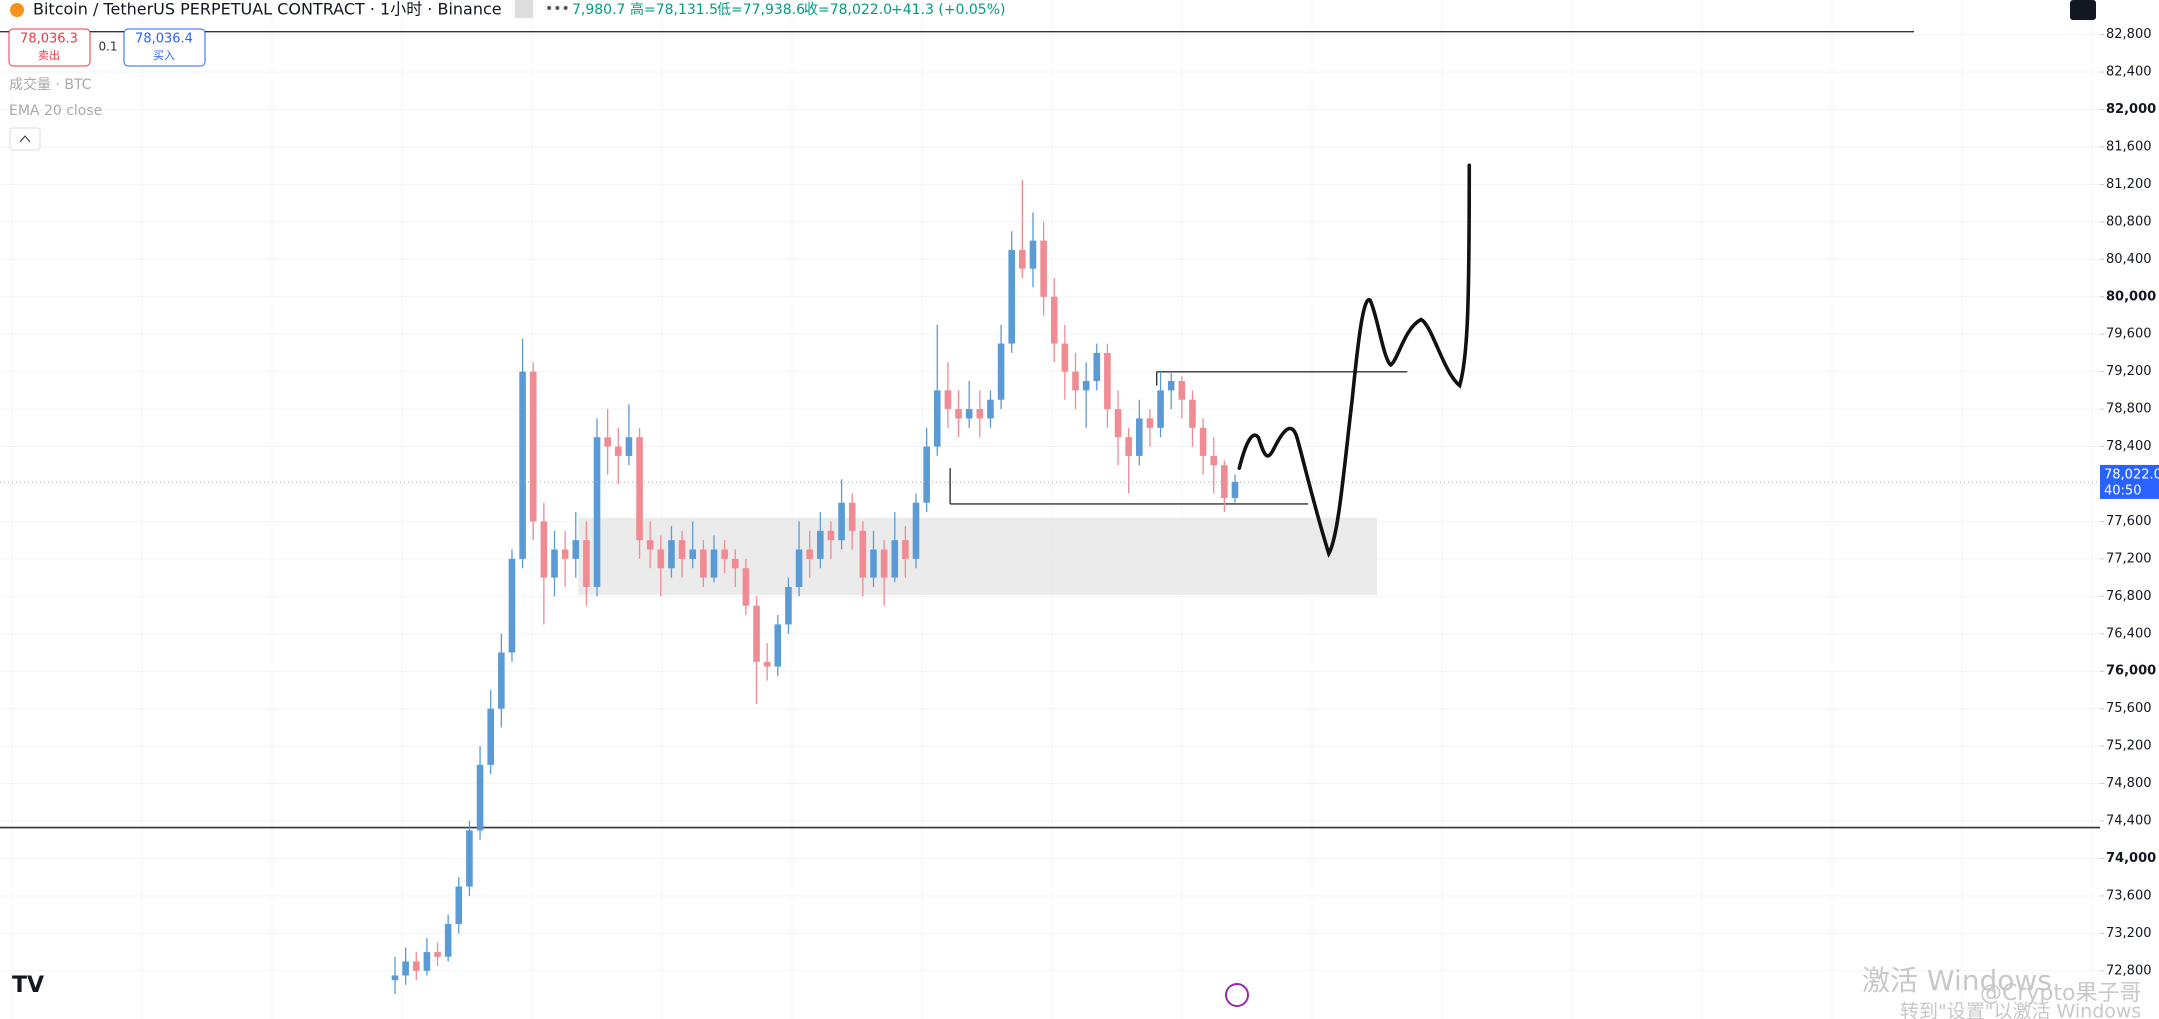 The height and width of the screenshot is (1019, 2159). What do you see at coordinates (164, 47) in the screenshot?
I see `buy-button` at bounding box center [164, 47].